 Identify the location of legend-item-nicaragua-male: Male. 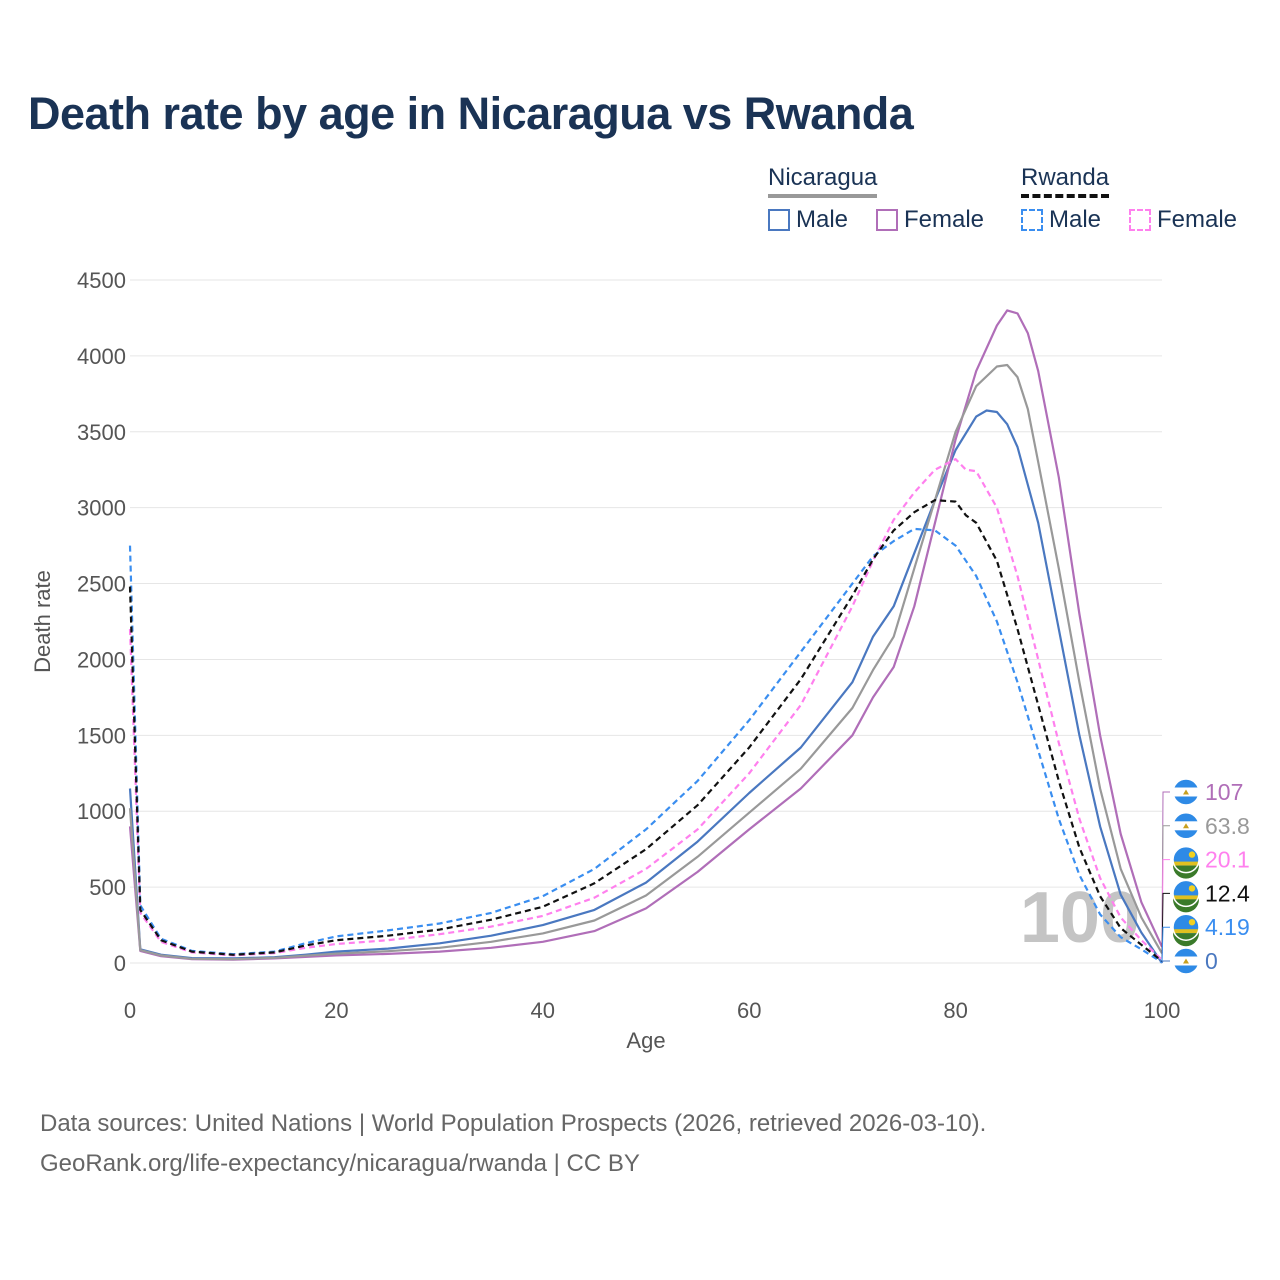
(808, 220).